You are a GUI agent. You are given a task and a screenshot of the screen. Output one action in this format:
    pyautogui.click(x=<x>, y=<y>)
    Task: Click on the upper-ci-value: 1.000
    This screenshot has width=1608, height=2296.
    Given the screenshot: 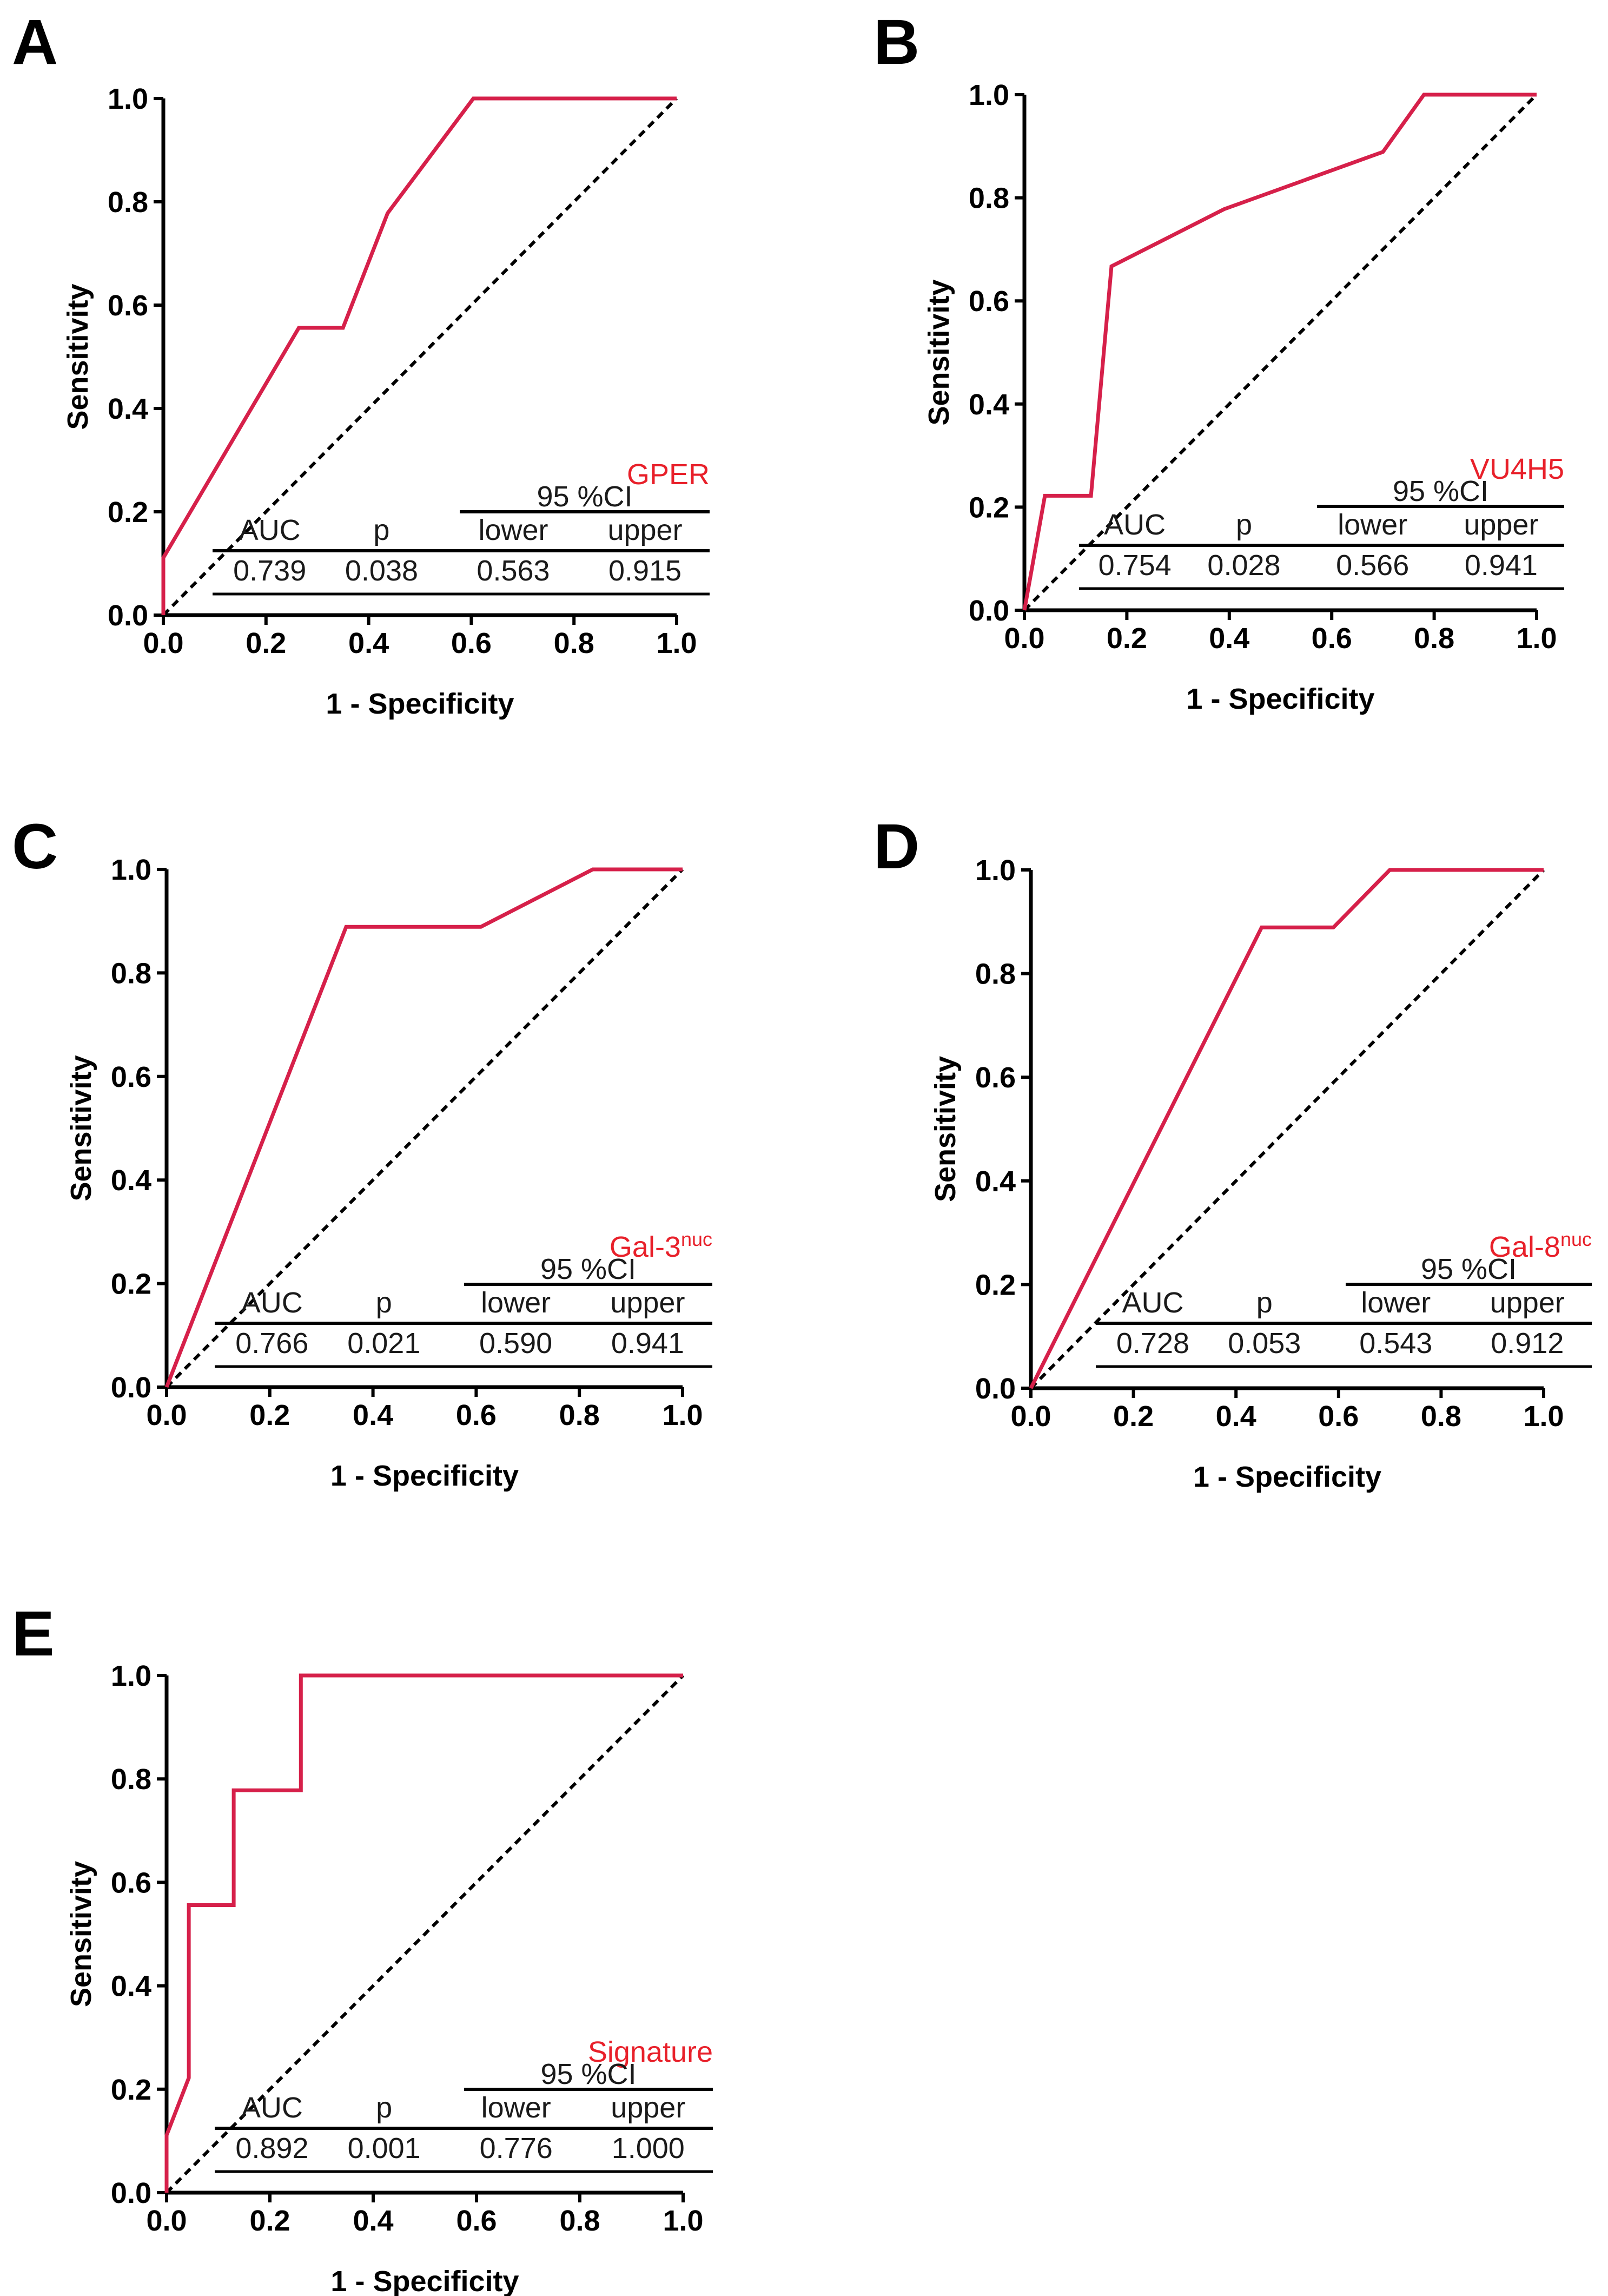 What is the action you would take?
    pyautogui.click(x=648, y=2148)
    